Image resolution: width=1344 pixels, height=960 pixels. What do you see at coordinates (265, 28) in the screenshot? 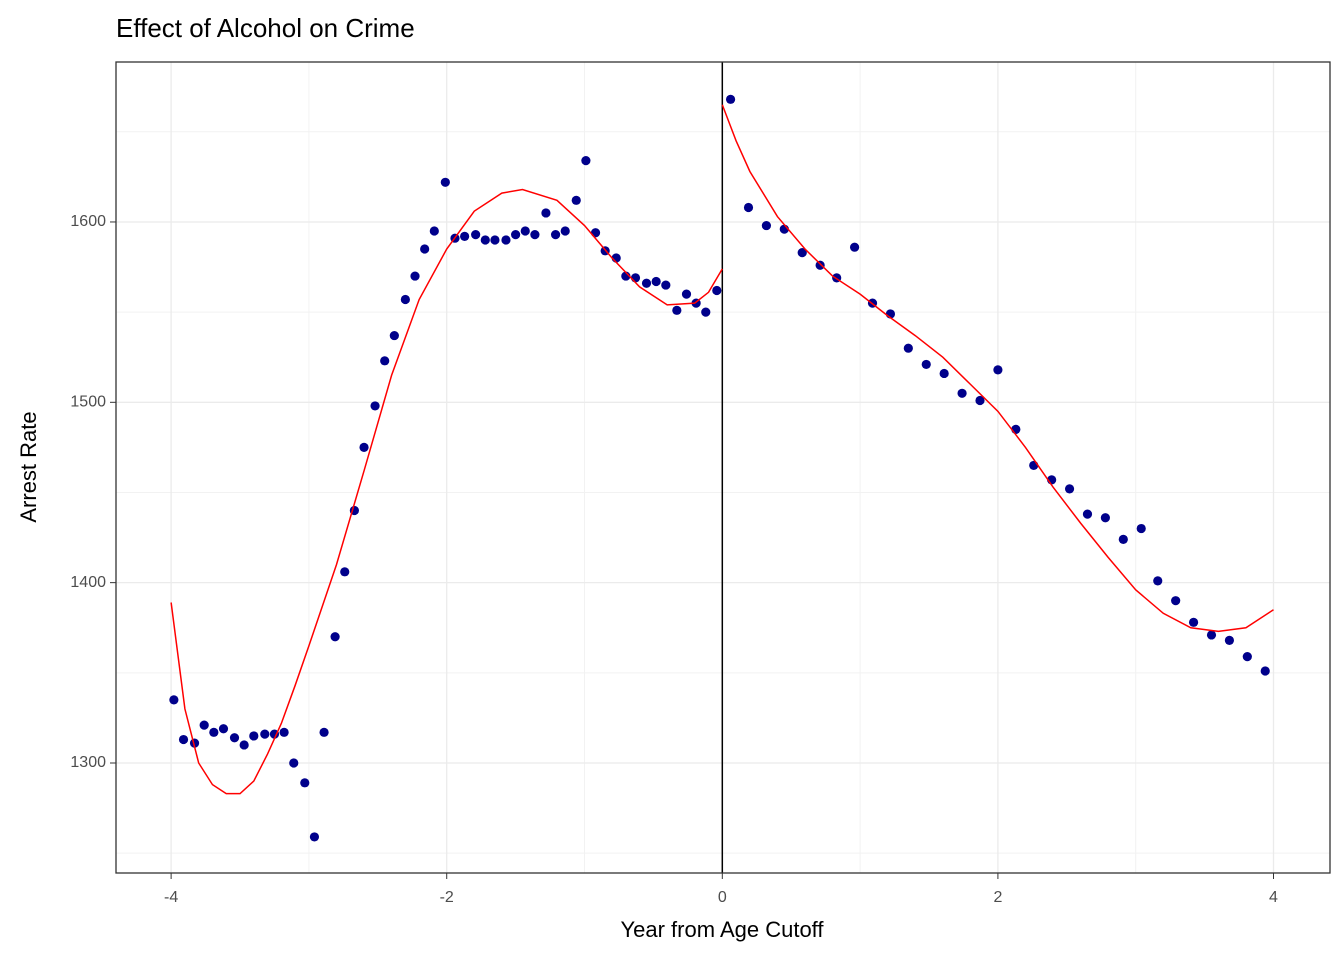
I see `chart-title: Effect of Alcohol on Crime` at bounding box center [265, 28].